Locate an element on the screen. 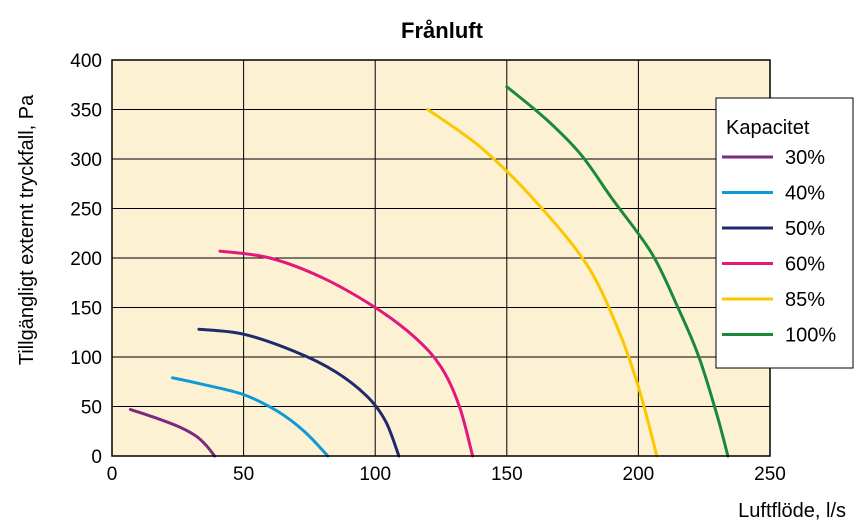 This screenshot has height=524, width=857. y-tick-label: 150 is located at coordinates (86, 309).